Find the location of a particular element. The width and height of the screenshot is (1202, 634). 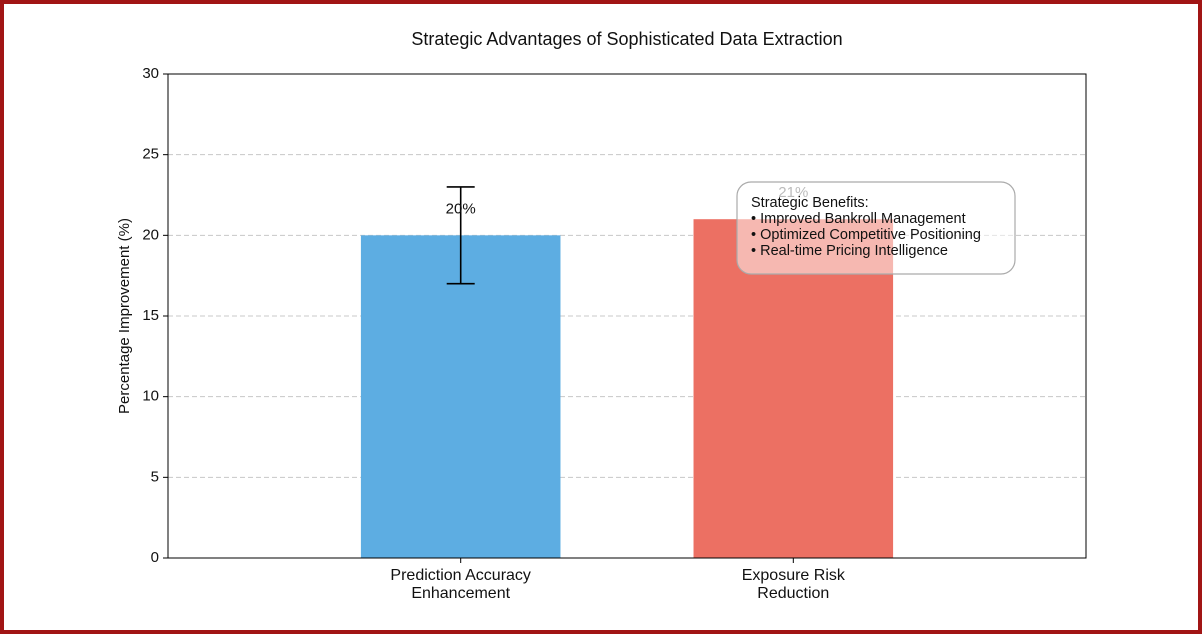

annotation-box is located at coordinates (876, 228).